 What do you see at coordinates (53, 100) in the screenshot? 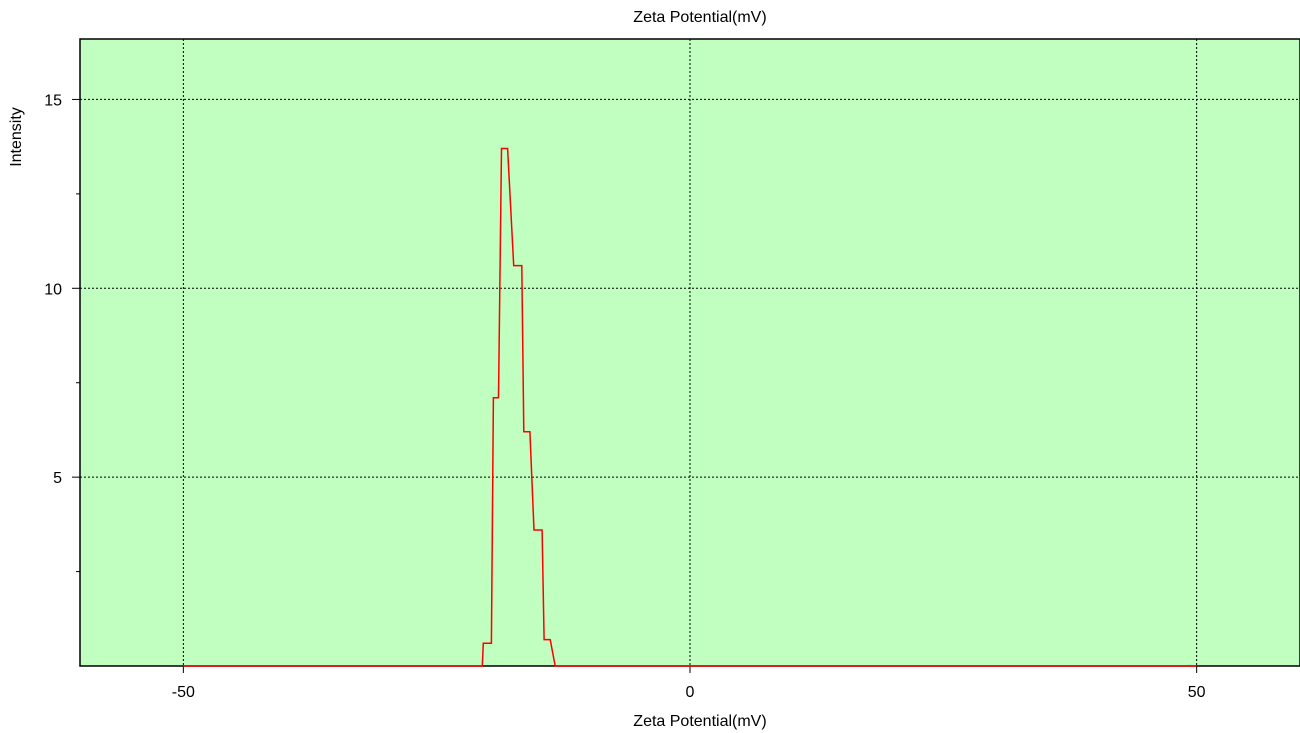
I see `y-tick-label: 15` at bounding box center [53, 100].